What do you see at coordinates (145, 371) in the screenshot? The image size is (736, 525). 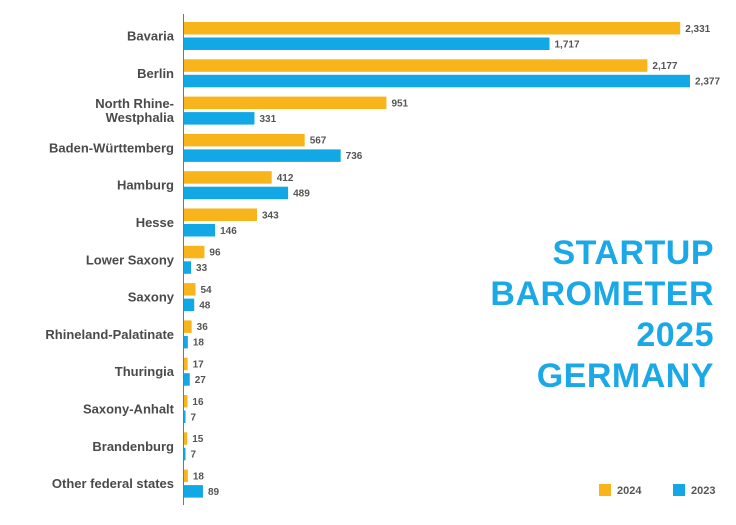 I see `category-label: Thuringia` at bounding box center [145, 371].